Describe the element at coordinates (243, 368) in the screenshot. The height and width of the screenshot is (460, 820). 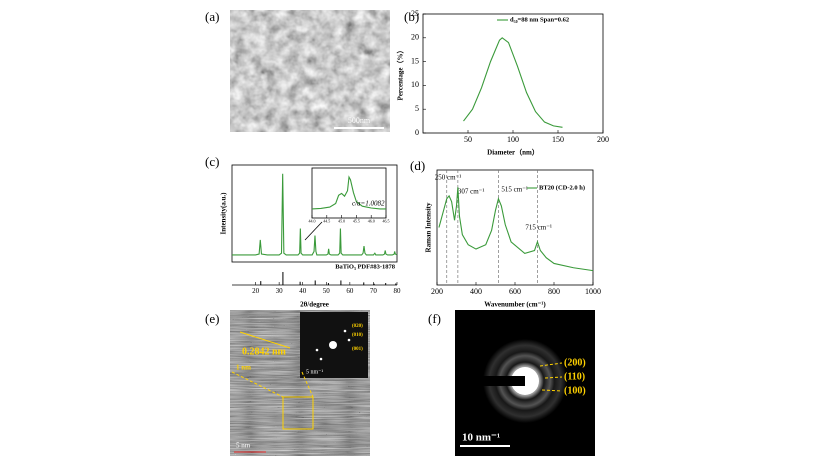
I see `inset-scale: 1 nm` at that location.